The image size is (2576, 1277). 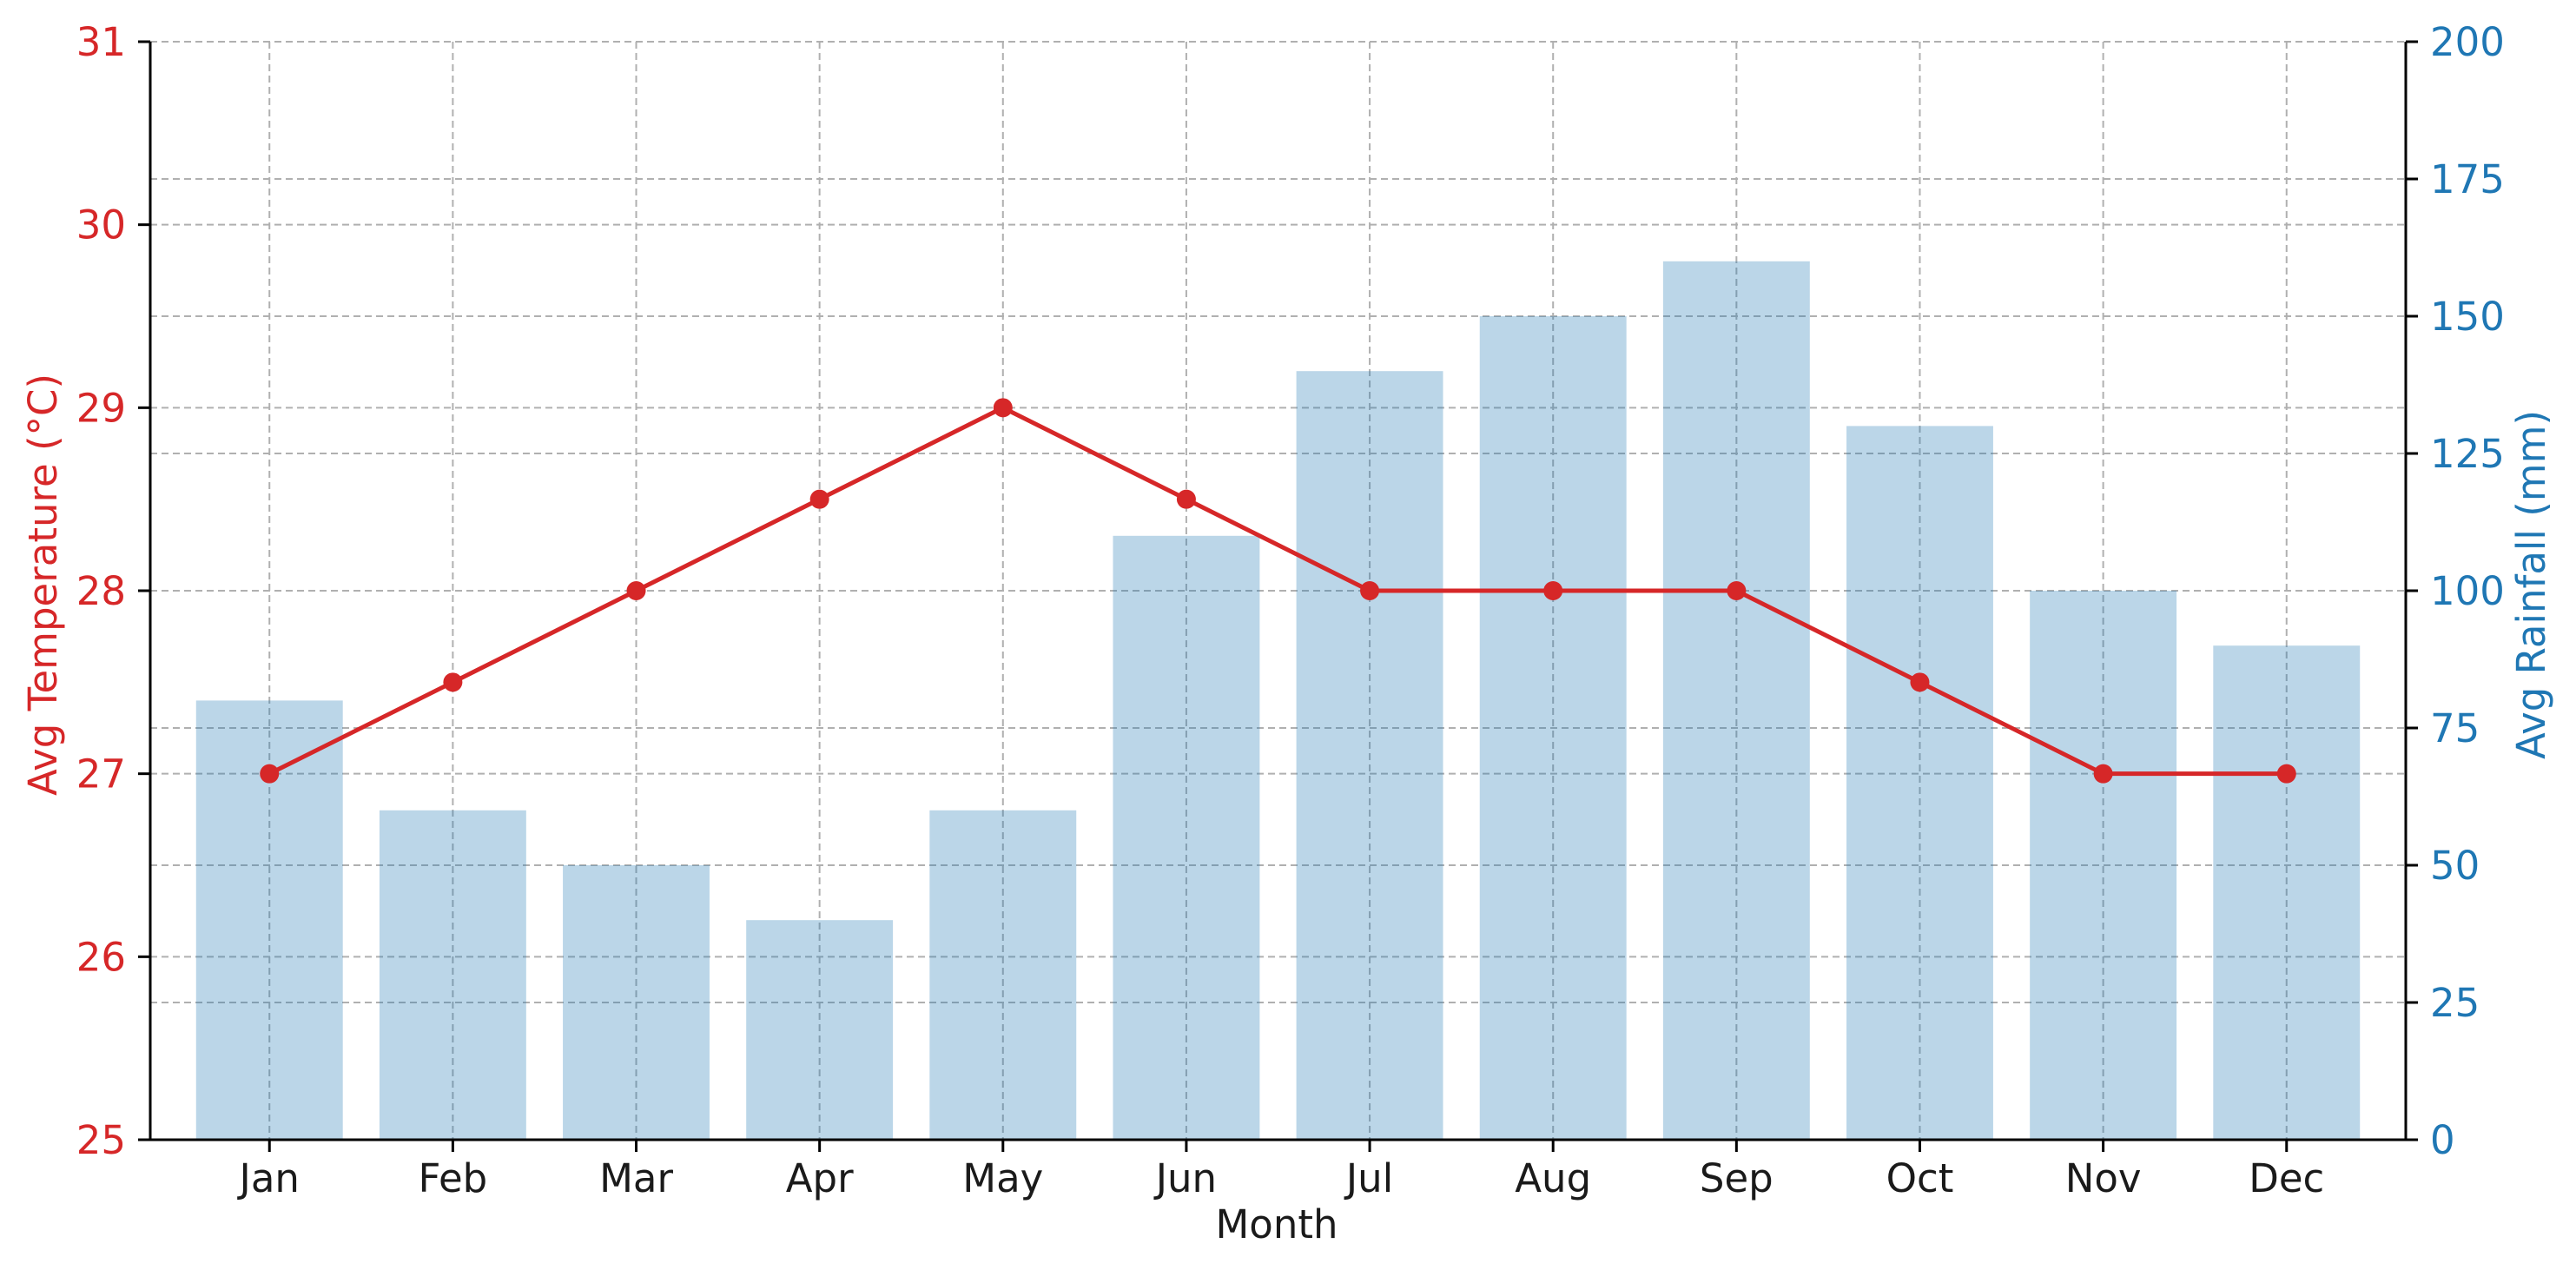 What do you see at coordinates (2531, 584) in the screenshot?
I see `y-right-axis-title: Avg Rainfall (mm)` at bounding box center [2531, 584].